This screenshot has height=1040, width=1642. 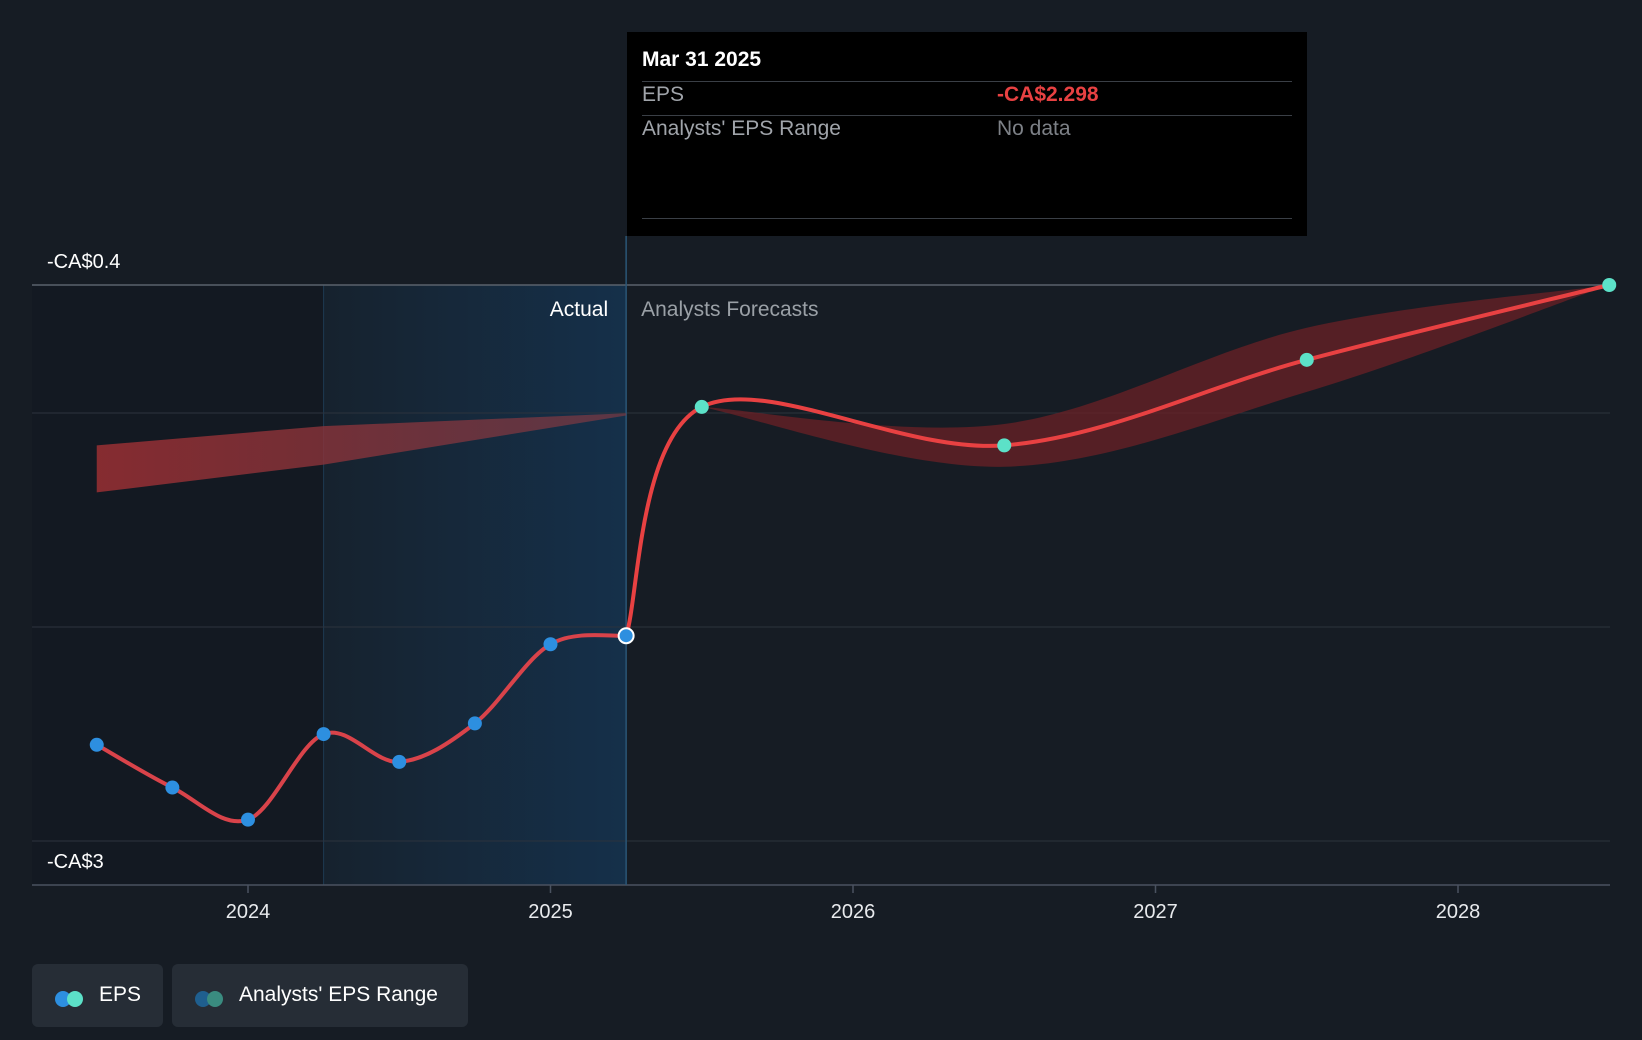 I want to click on tooltip-value: No data, so click(x=1034, y=128).